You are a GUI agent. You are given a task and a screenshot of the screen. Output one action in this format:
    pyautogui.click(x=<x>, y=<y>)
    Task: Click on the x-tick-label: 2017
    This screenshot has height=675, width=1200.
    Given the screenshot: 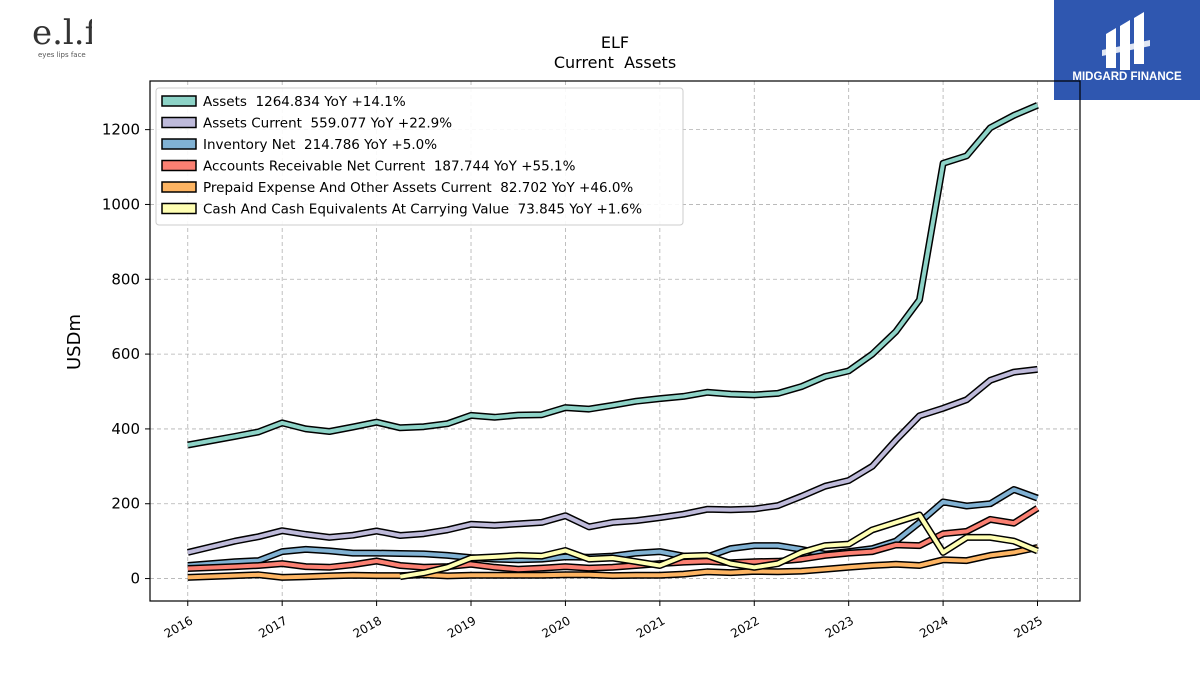 What is the action you would take?
    pyautogui.click(x=272, y=626)
    